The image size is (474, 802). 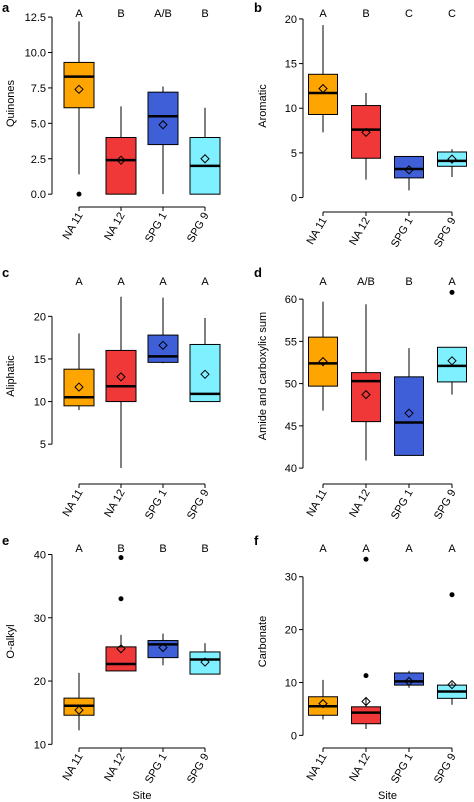 I want to click on y-axis-label: O-alkyl, so click(x=11, y=641).